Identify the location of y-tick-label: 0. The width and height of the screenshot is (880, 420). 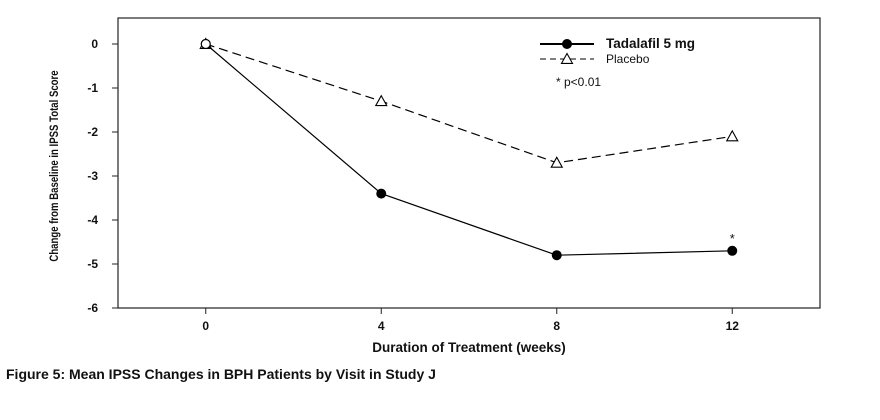
(94, 44).